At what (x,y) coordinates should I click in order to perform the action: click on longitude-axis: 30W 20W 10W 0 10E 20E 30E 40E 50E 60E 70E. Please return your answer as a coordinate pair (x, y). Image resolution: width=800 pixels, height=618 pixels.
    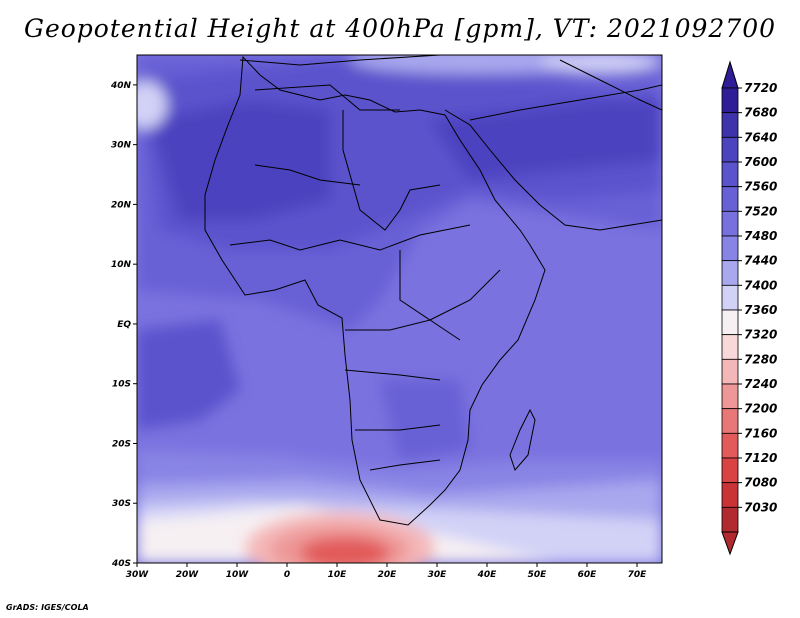
    Looking at the image, I should click on (386, 571).